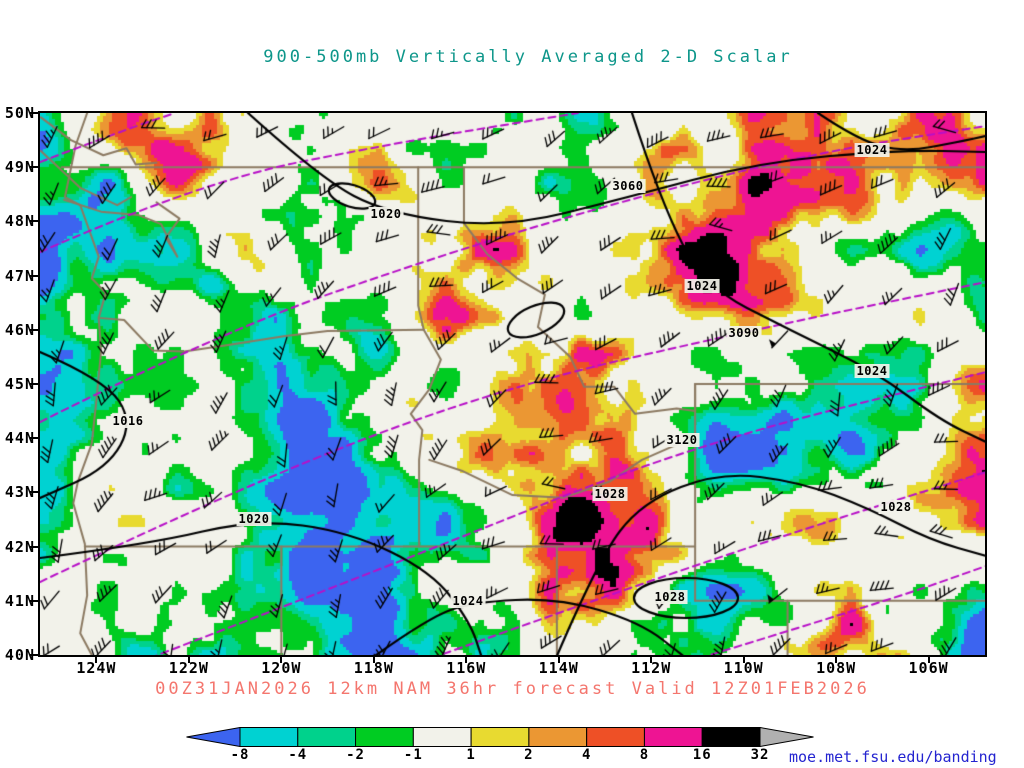 The height and width of the screenshot is (768, 1024). I want to click on lat-label: 41N, so click(19, 600).